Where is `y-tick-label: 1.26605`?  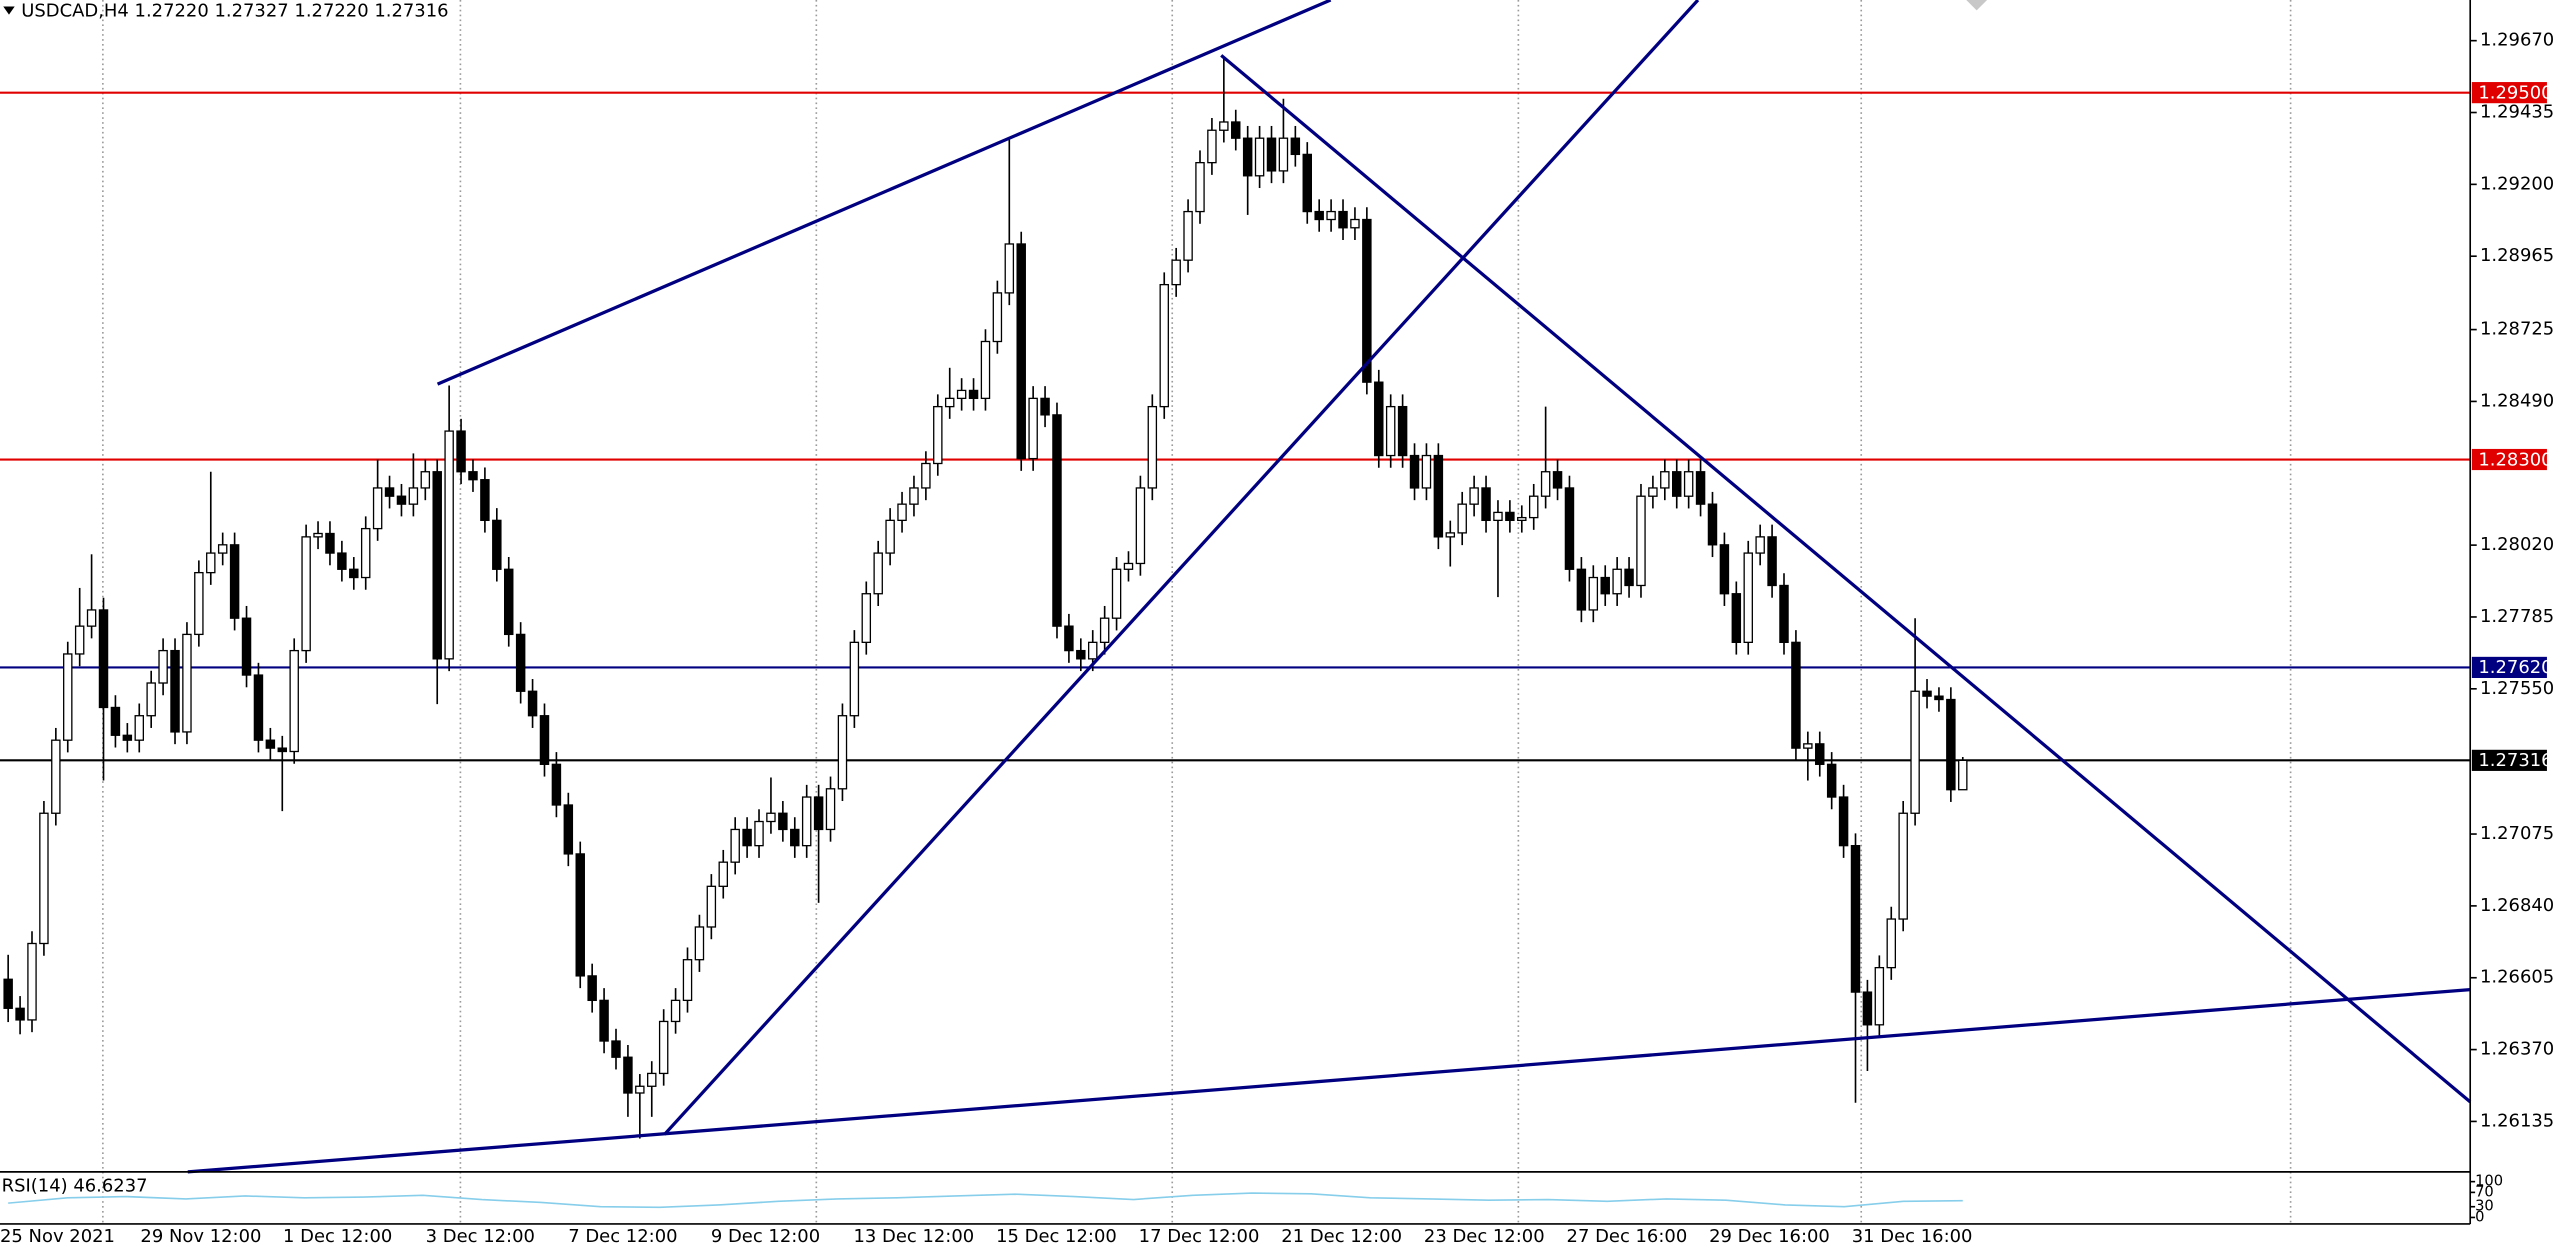
y-tick-label: 1.26605 is located at coordinates (2517, 977).